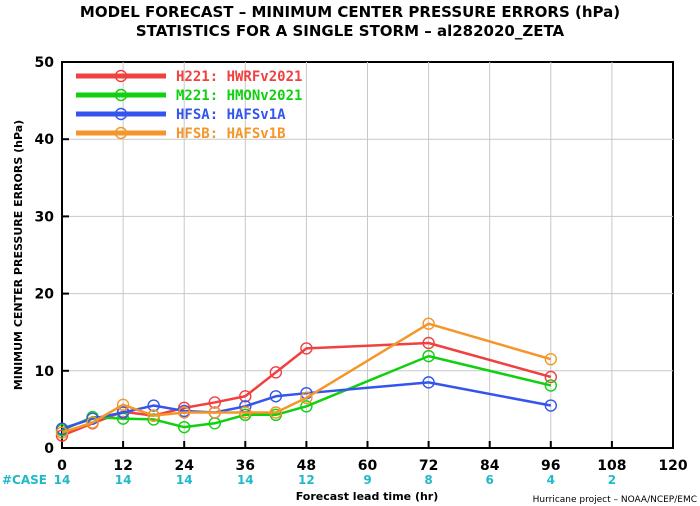 The width and height of the screenshot is (700, 506). What do you see at coordinates (367, 480) in the screenshot?
I see `case-count: 9` at bounding box center [367, 480].